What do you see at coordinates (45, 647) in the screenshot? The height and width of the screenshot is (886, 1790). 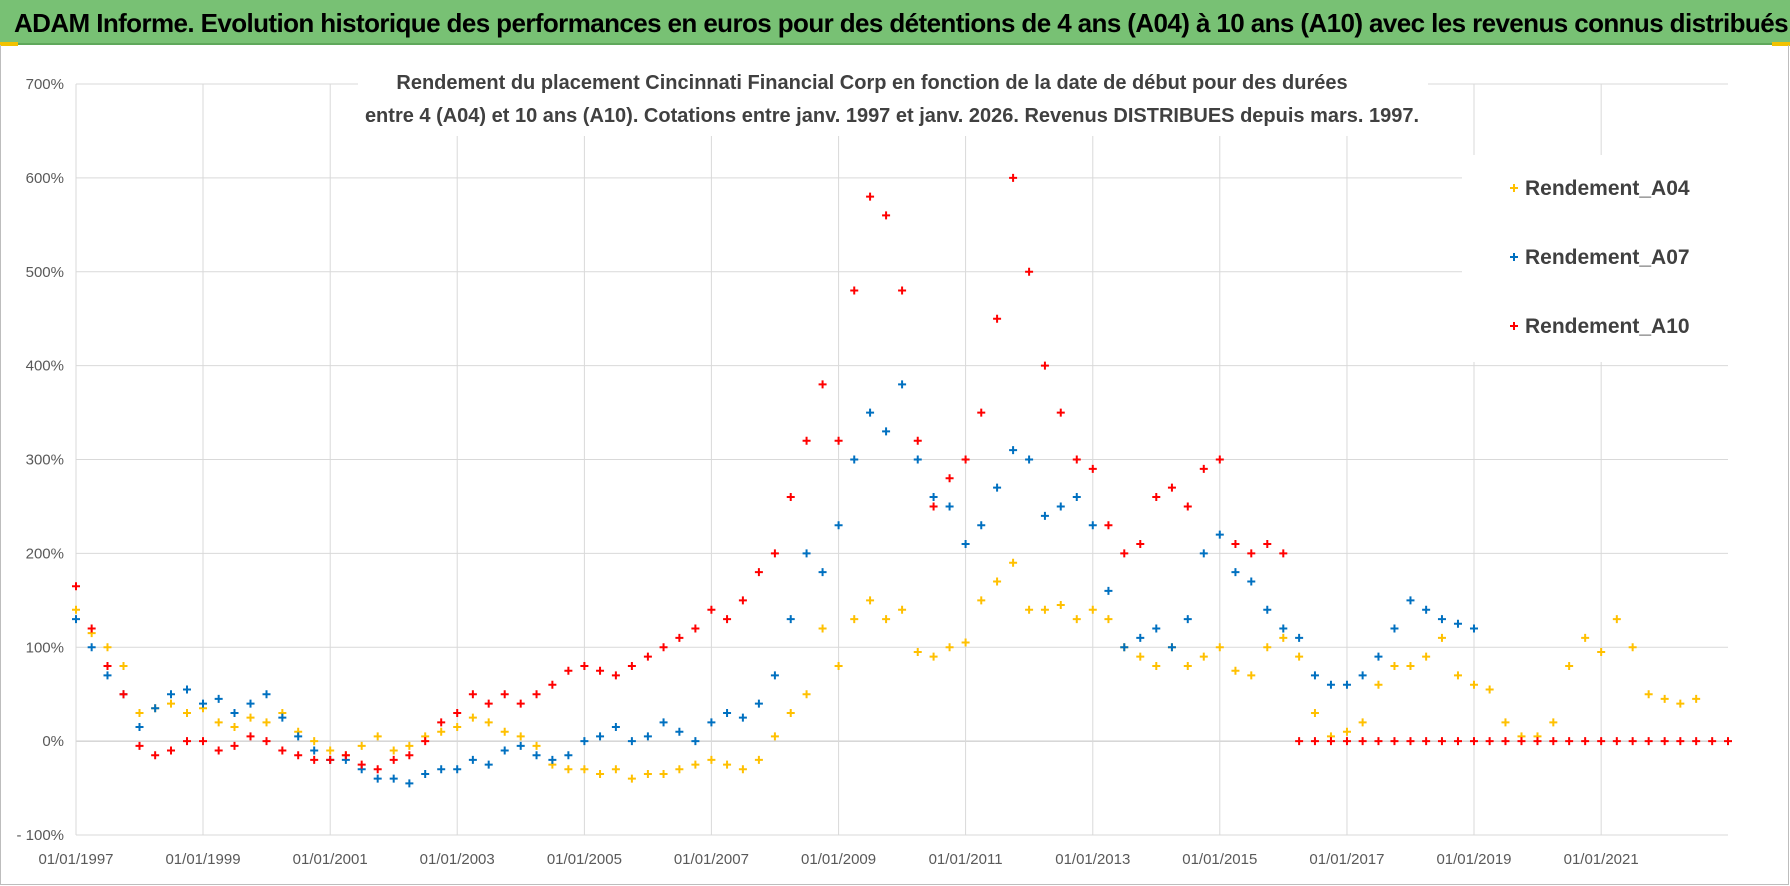 I see `y-tick-label: 100%` at bounding box center [45, 647].